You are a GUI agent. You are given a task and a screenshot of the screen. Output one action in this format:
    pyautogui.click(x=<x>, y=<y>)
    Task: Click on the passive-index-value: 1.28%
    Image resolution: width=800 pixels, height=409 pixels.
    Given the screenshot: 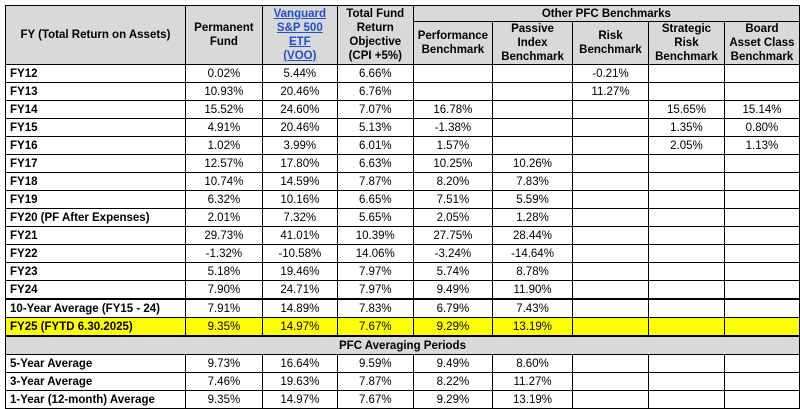 What is the action you would take?
    pyautogui.click(x=532, y=217)
    